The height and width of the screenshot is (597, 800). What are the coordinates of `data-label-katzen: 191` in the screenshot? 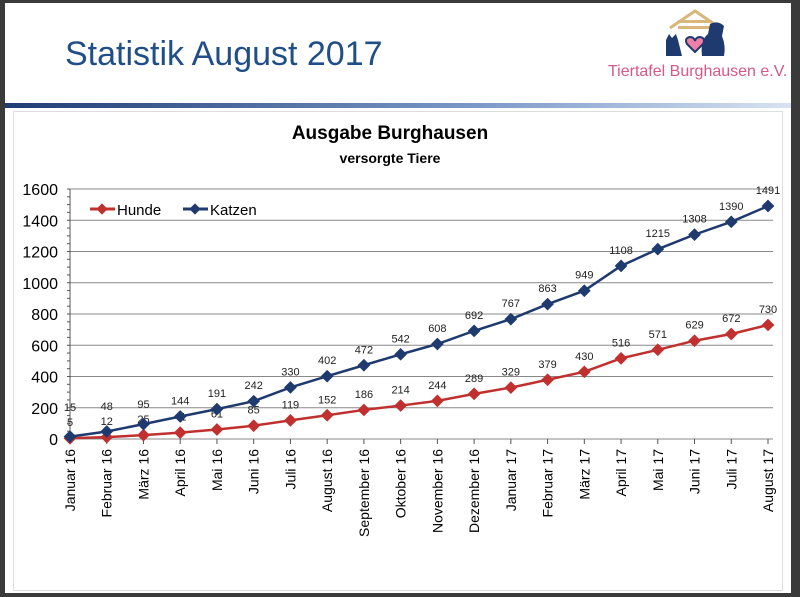 It's located at (217, 394).